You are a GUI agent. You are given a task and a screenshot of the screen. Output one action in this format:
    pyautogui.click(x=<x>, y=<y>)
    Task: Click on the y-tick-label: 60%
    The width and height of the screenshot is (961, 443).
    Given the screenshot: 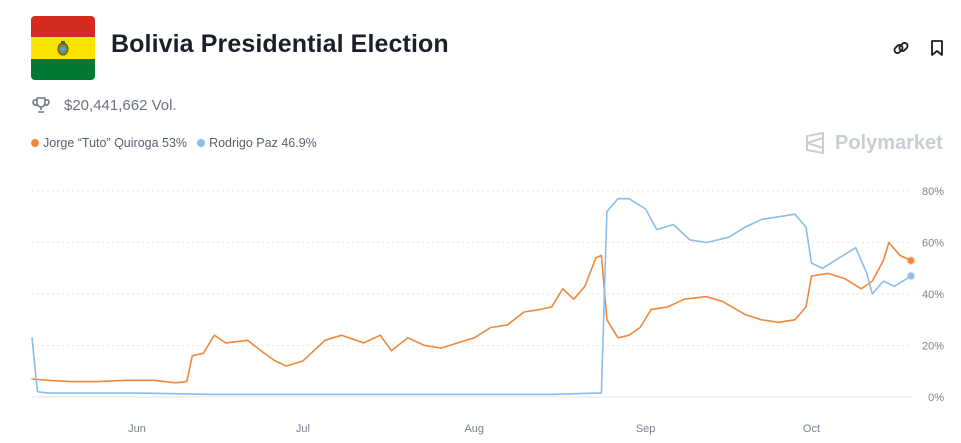 What is the action you would take?
    pyautogui.click(x=933, y=244)
    